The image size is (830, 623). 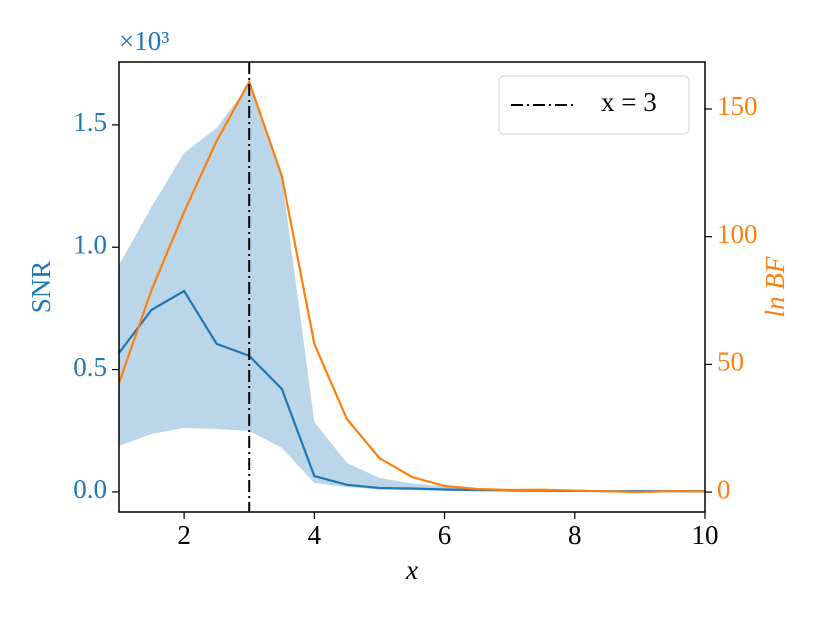 What do you see at coordinates (730, 362) in the screenshot?
I see `y2-tick-label: 50` at bounding box center [730, 362].